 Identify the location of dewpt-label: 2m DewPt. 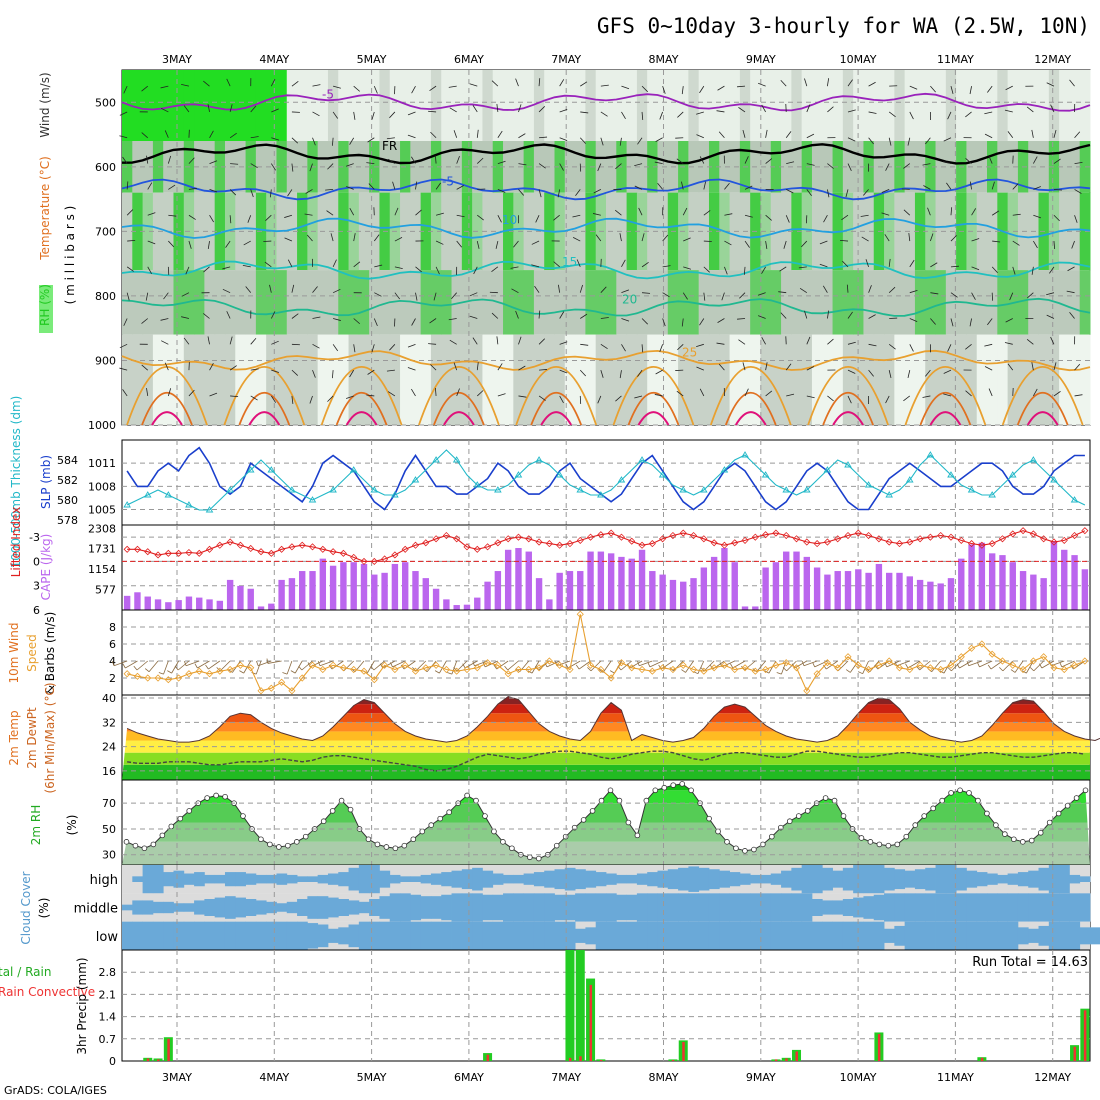
(32, 738).